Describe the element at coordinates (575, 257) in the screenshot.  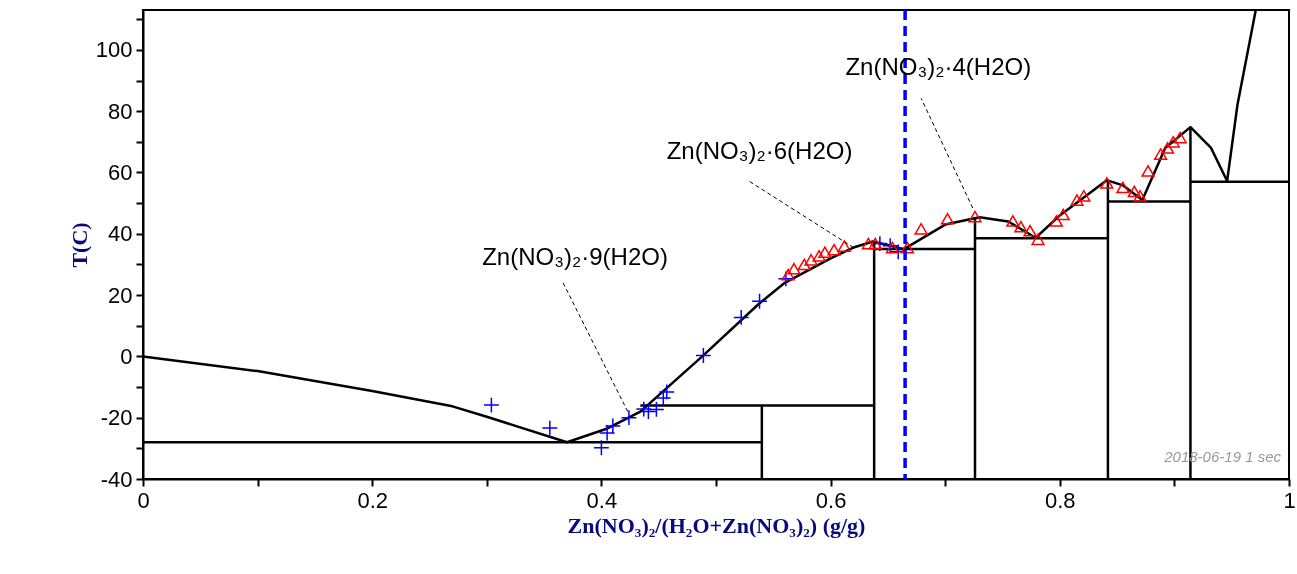
I see `annotation: Zn(NO₃)₂·9(H2O)` at that location.